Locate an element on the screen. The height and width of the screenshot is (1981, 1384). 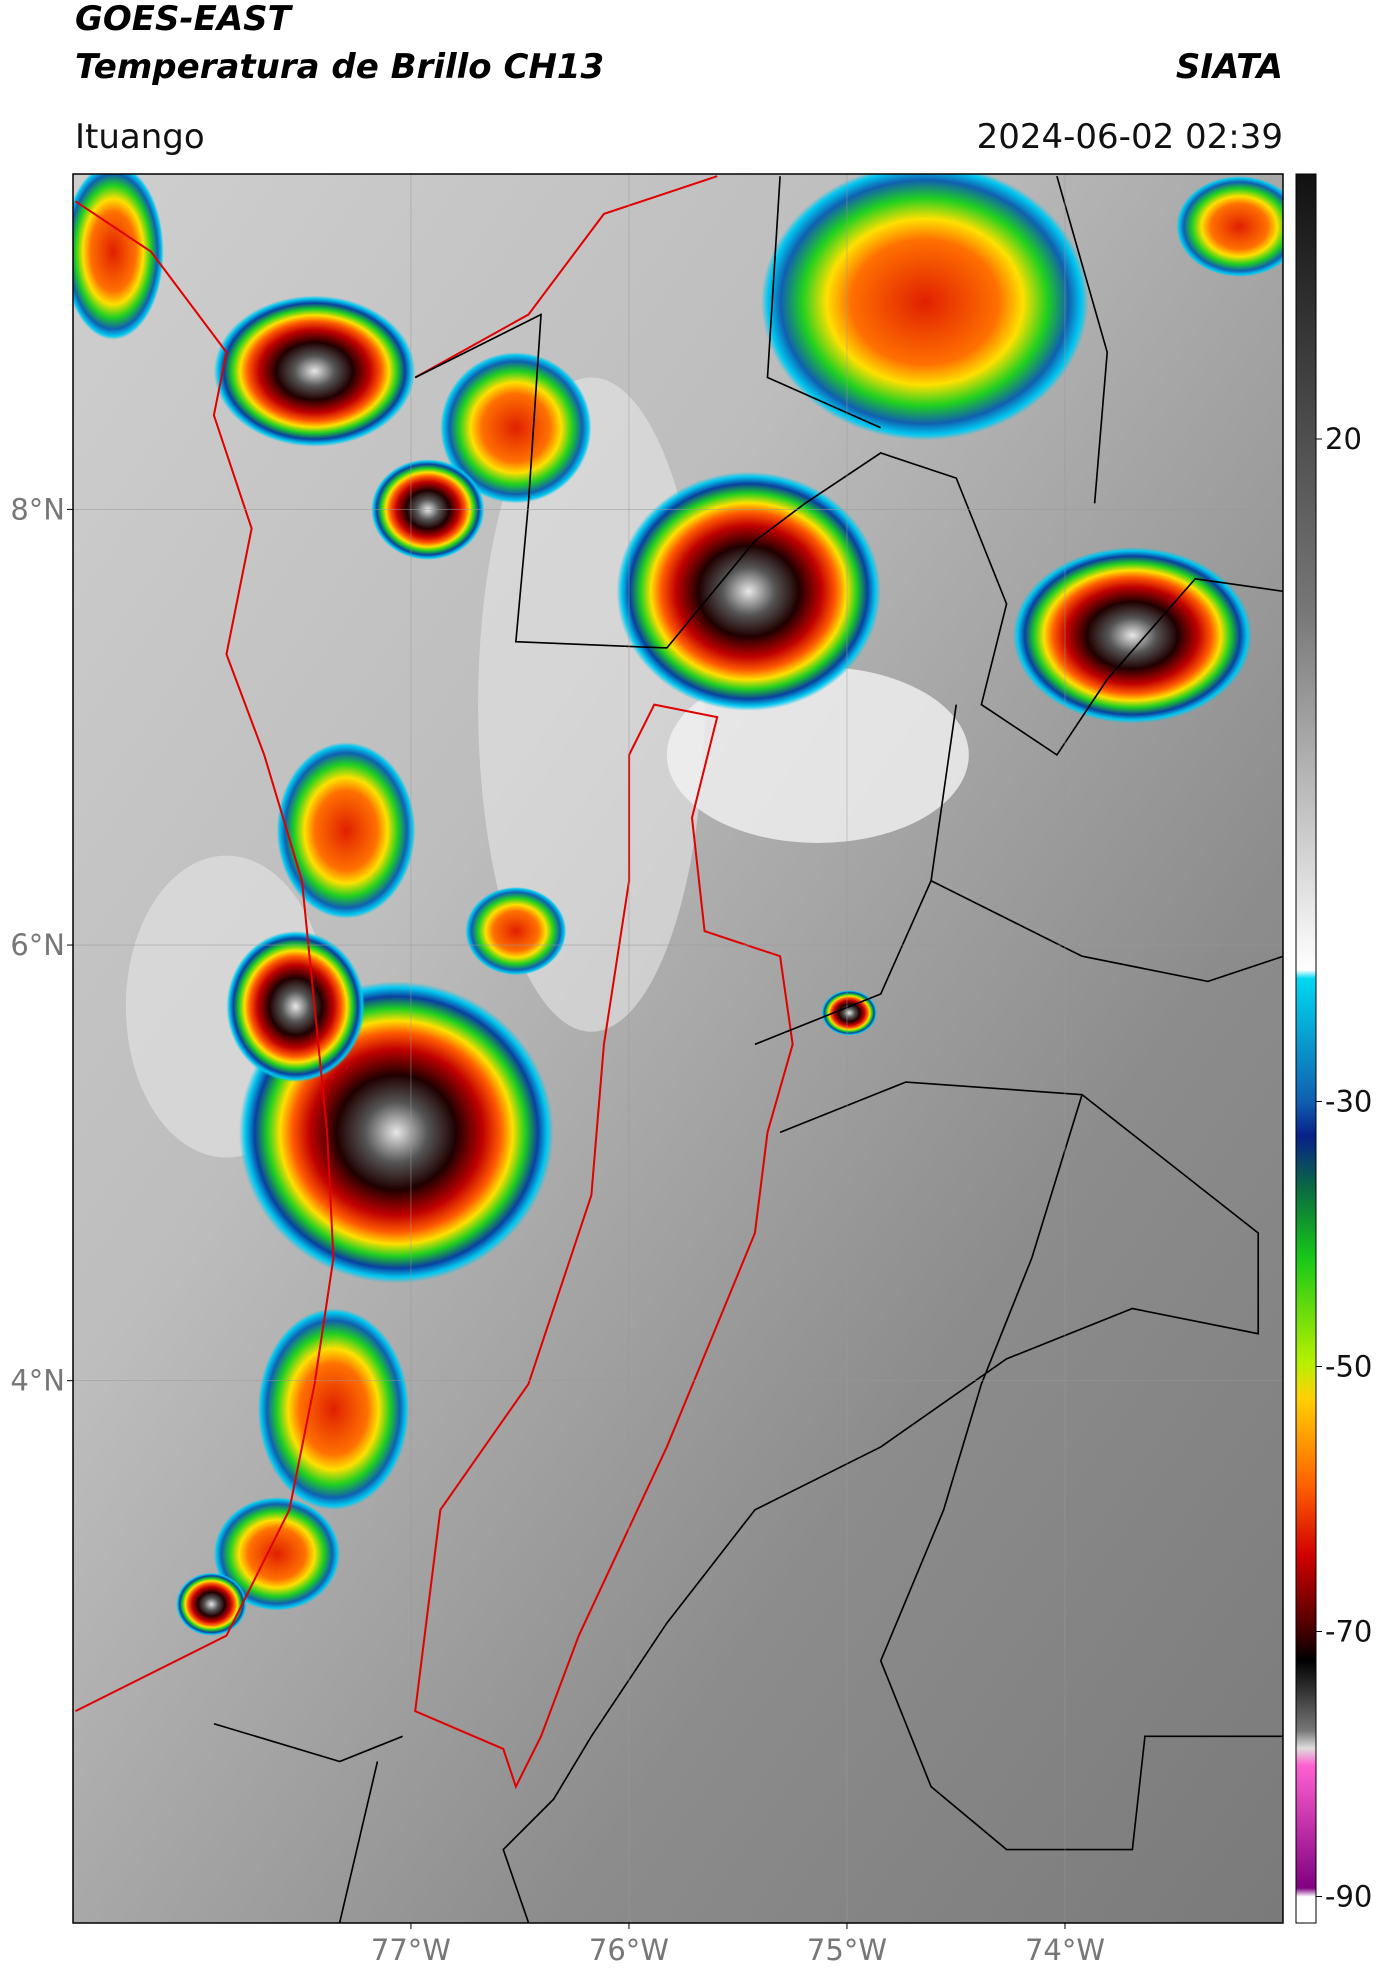
x-tick-label: 76°W is located at coordinates (629, 1950).